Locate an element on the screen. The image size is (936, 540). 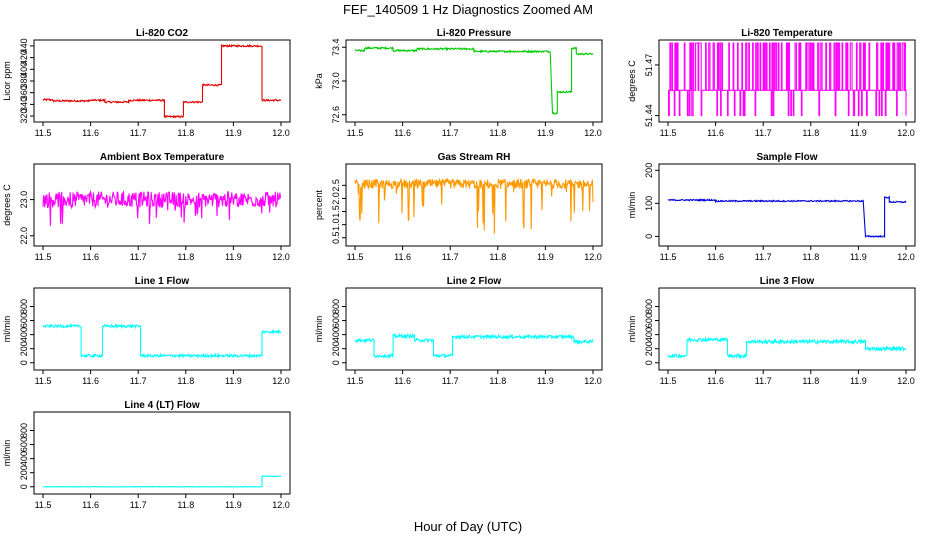
y-tick-label: 320 is located at coordinates (24, 116).